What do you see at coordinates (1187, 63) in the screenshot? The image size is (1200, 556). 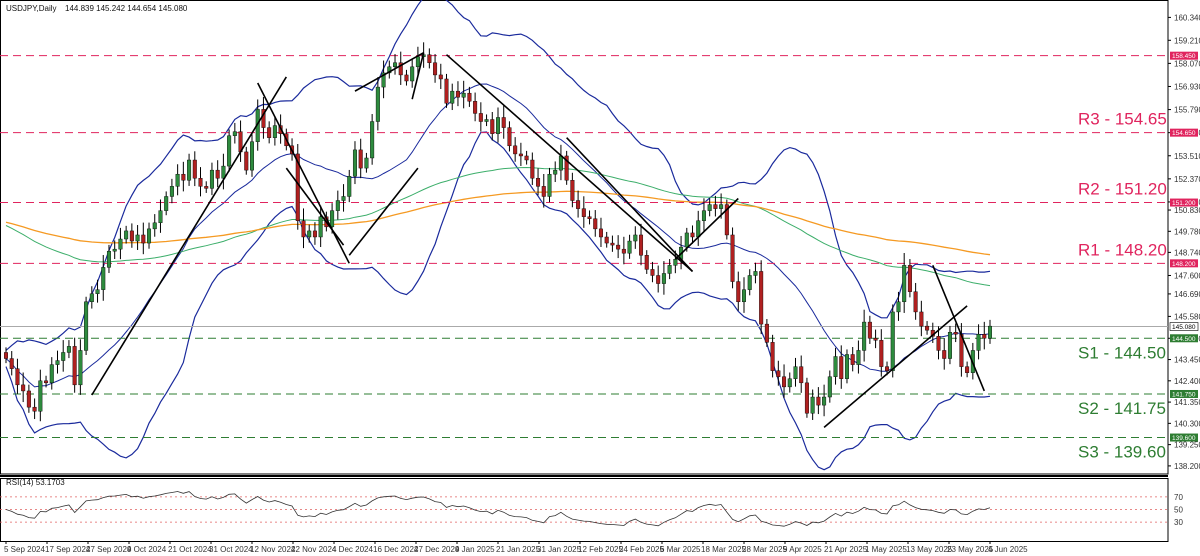 I see `price-tick-label: 158.070` at bounding box center [1187, 63].